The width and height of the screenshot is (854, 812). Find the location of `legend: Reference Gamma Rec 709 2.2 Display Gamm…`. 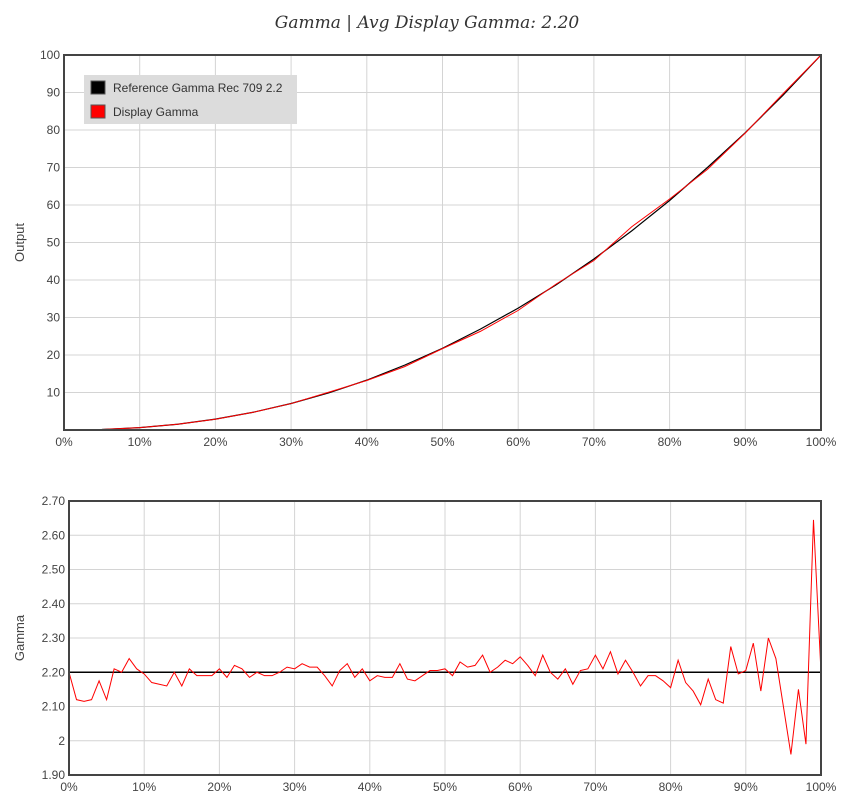

legend: Reference Gamma Rec 709 2.2 Display Gamm… is located at coordinates (190, 99).